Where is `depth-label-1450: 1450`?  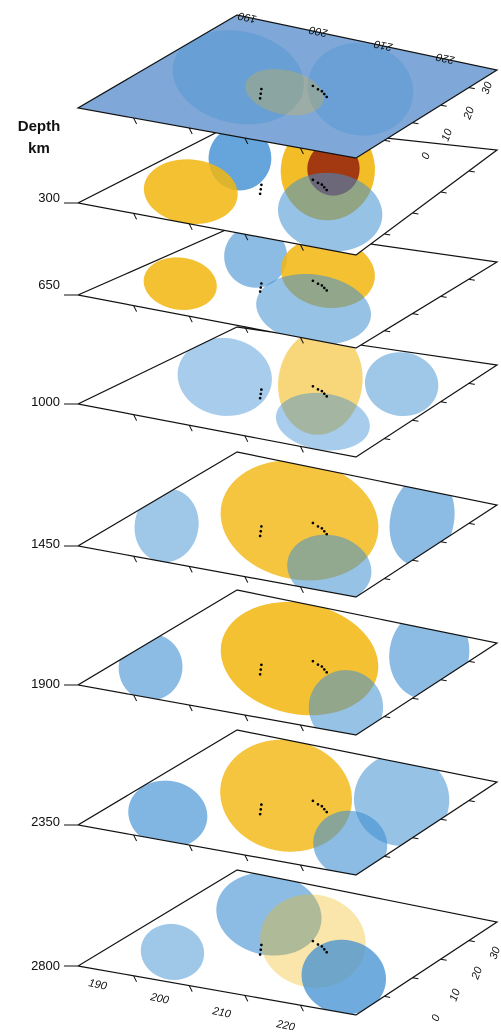 depth-label-1450: 1450 is located at coordinates (45, 543).